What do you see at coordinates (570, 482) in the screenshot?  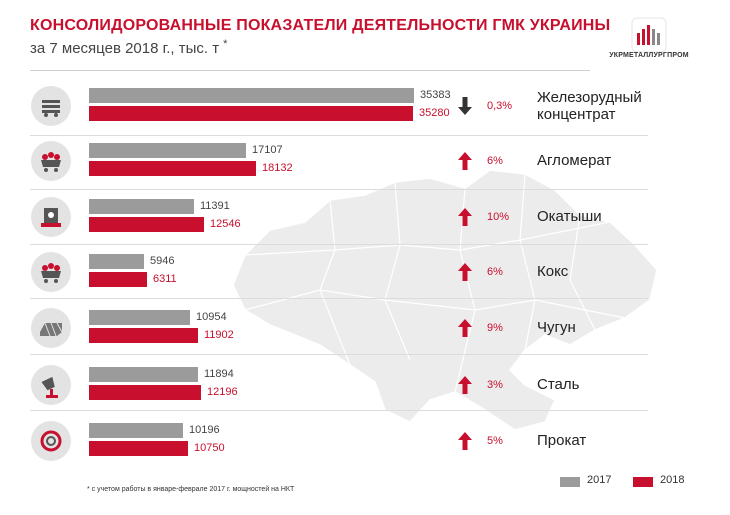 I see `legend-swatch-2017` at bounding box center [570, 482].